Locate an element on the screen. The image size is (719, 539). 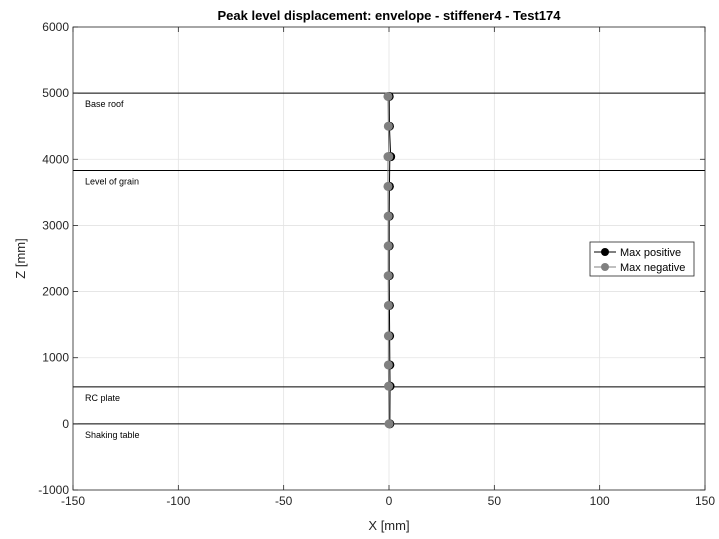
x-tick-label: 50 is located at coordinates (495, 501).